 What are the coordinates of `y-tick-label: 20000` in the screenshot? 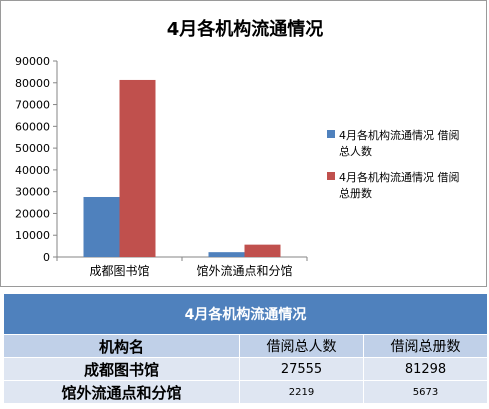 It's located at (32, 213).